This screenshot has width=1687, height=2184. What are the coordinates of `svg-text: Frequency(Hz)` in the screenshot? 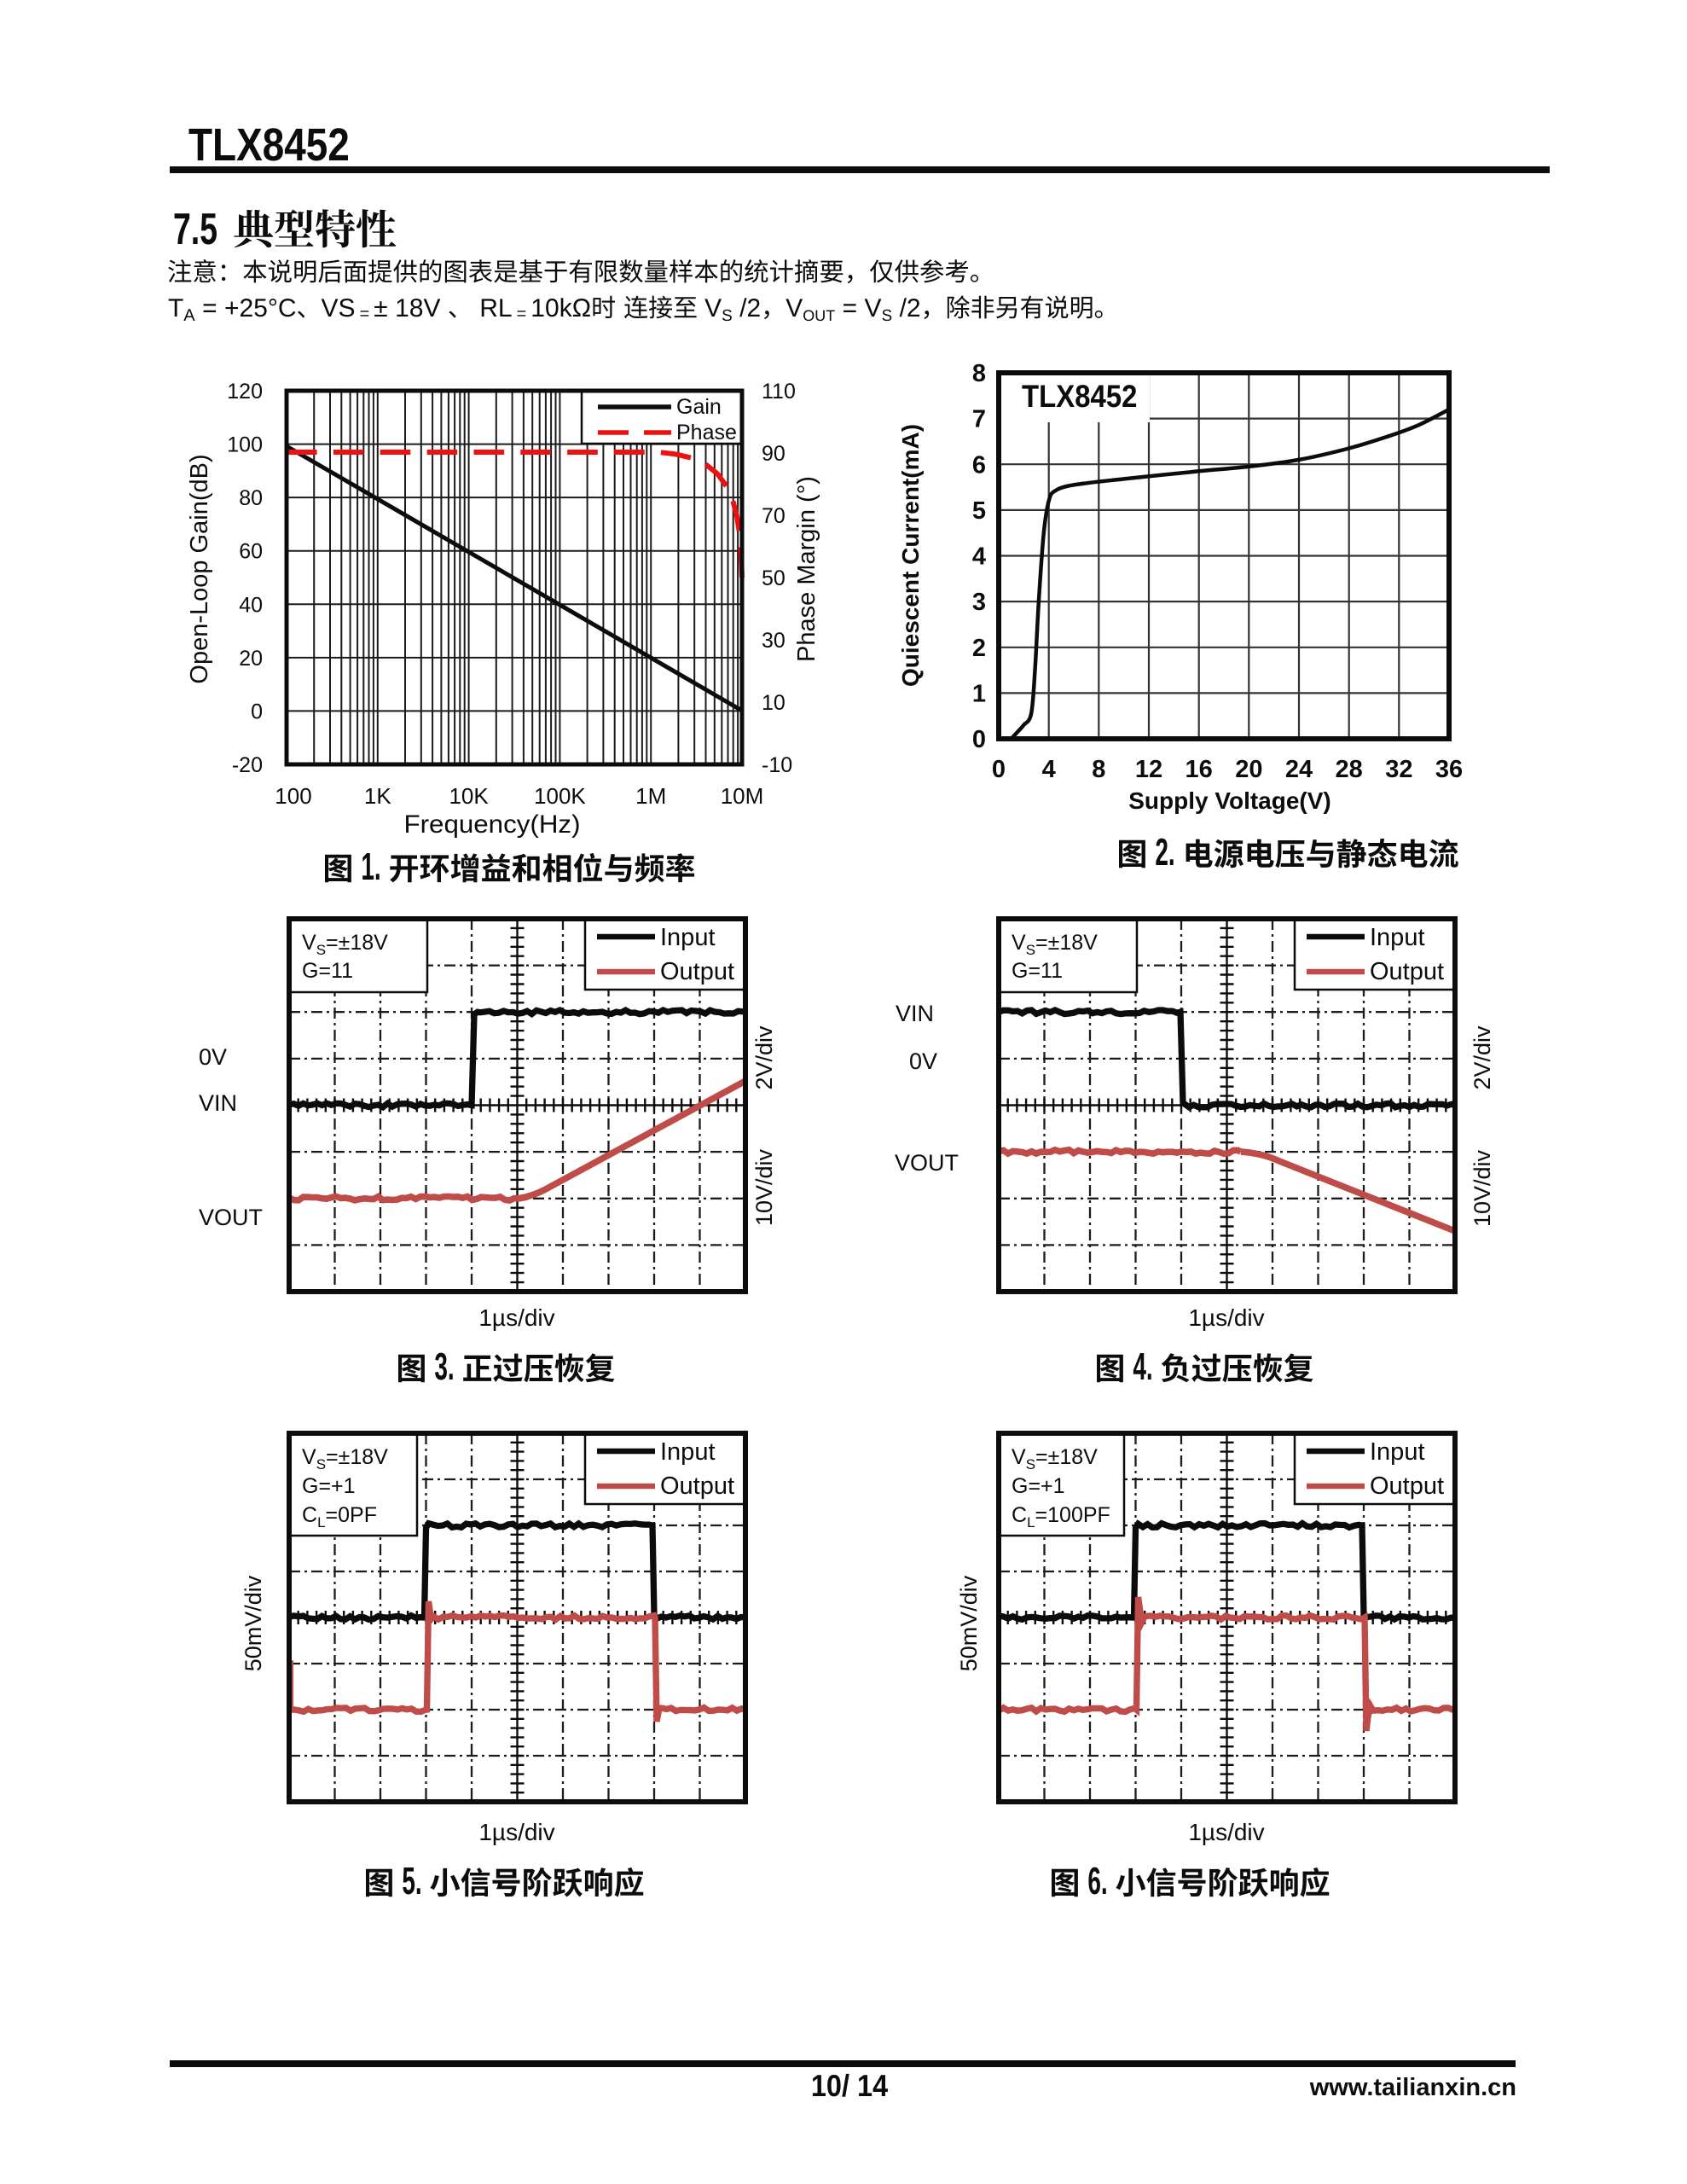 It's located at (493, 825).